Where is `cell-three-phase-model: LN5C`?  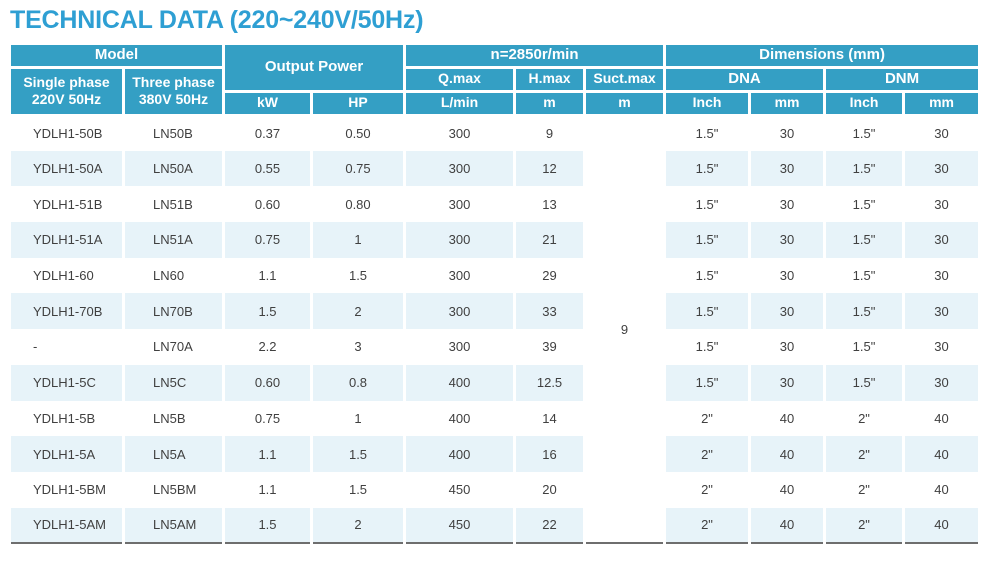
cell-three-phase-model: LN5C is located at coordinates (173, 382).